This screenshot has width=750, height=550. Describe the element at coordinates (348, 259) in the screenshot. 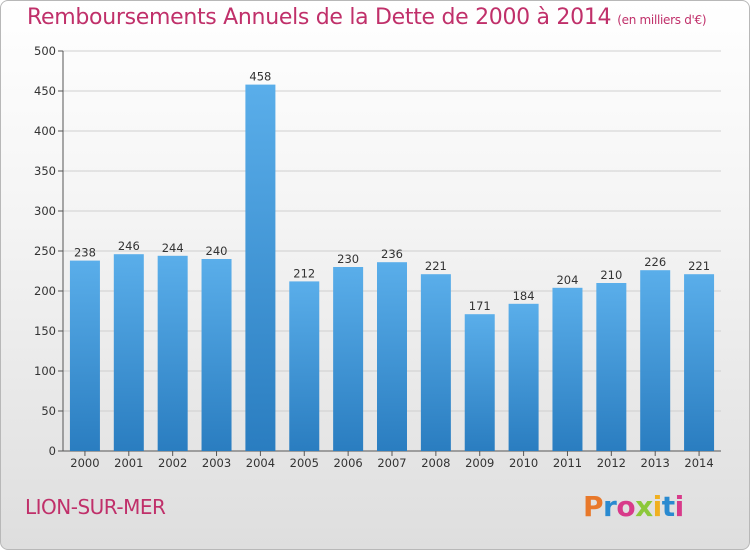

I see `bar-value-label: 230` at that location.